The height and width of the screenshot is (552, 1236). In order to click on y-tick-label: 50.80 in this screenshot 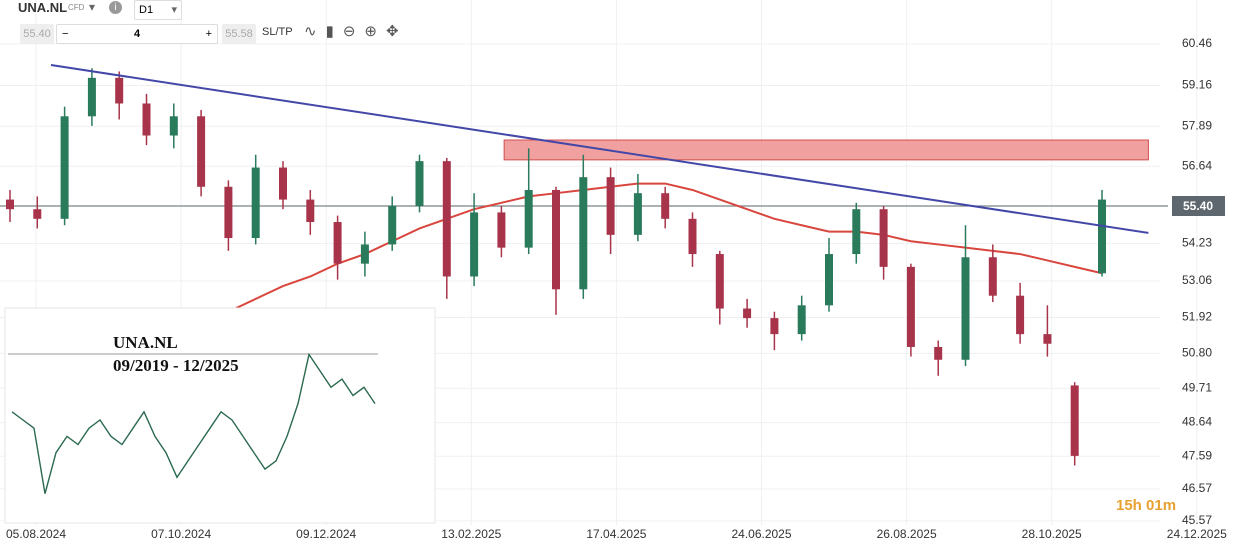, I will do `click(1197, 353)`.